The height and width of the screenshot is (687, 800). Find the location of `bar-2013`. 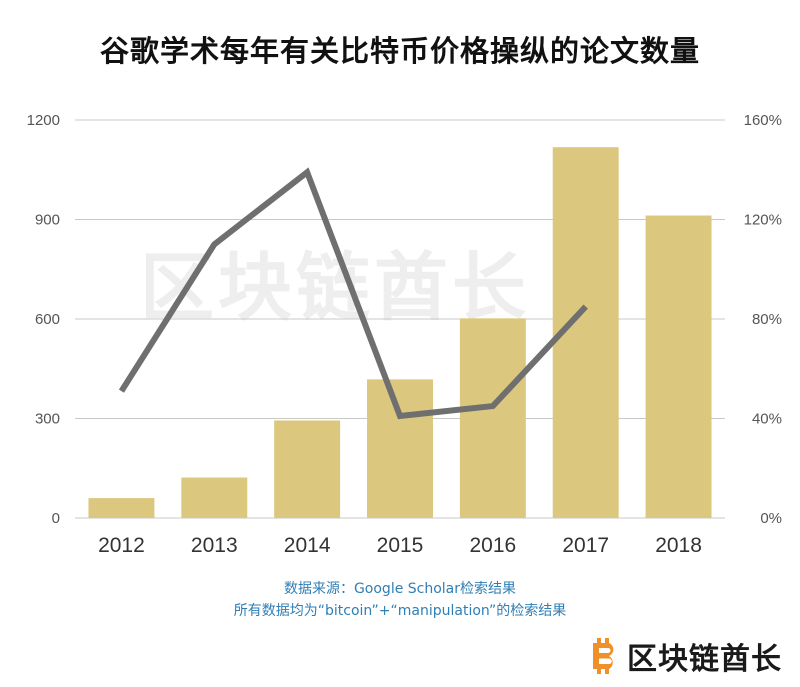

bar-2013 is located at coordinates (214, 497).